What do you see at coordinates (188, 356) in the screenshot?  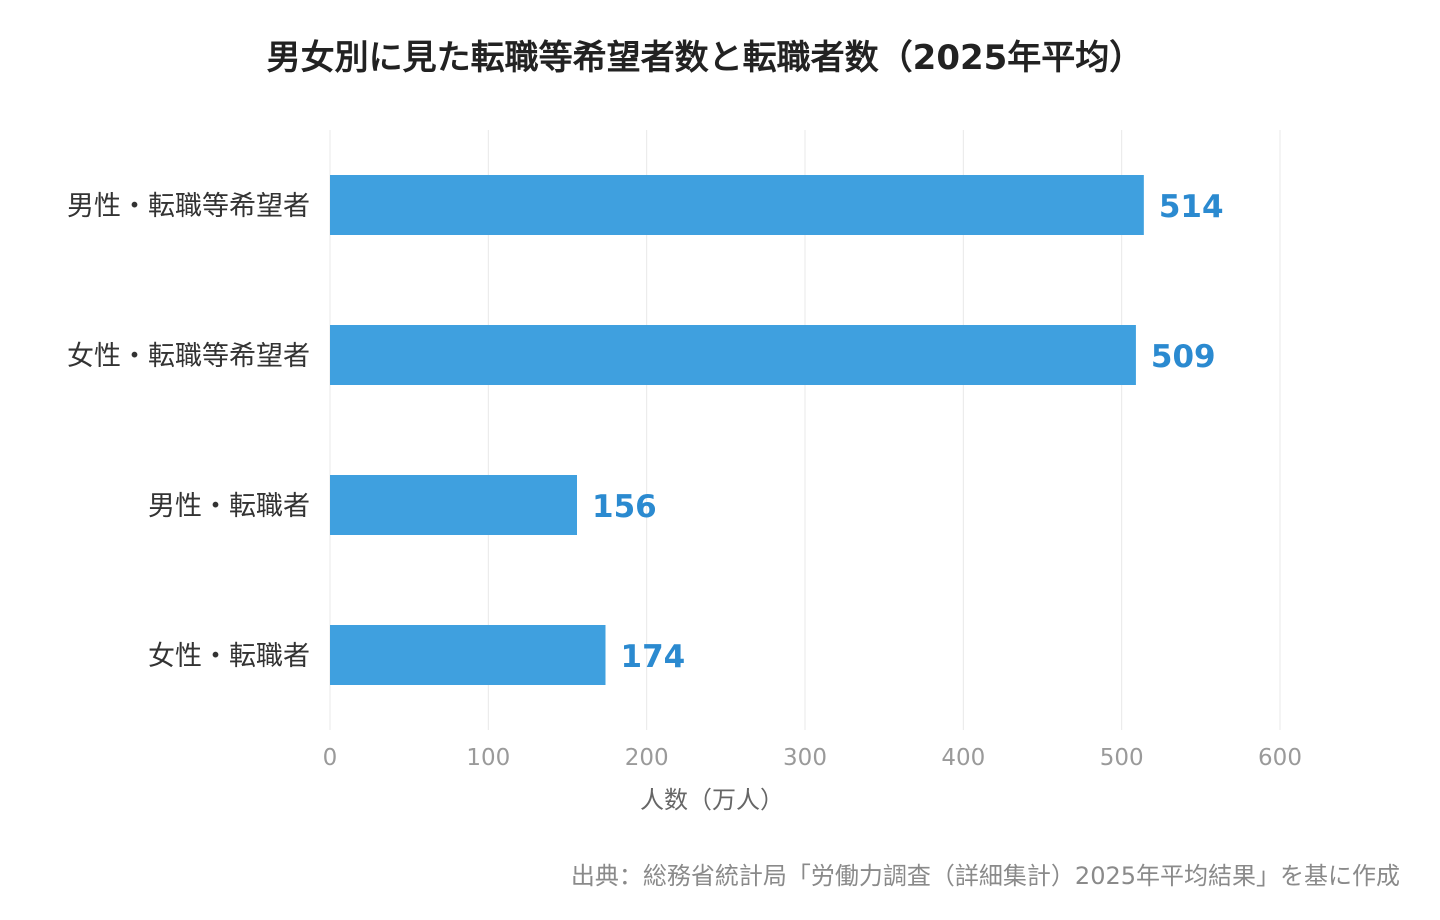 I see `category-label: 女性・転職等希望者` at bounding box center [188, 356].